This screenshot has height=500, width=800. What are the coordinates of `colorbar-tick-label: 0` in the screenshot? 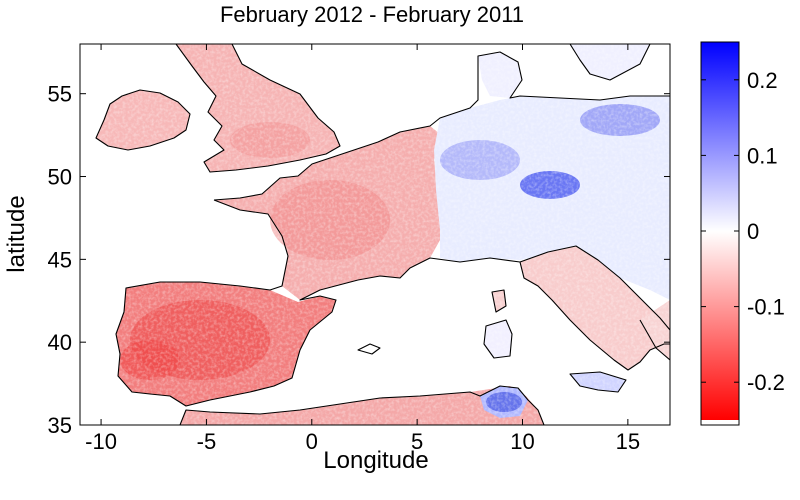 It's located at (753, 231).